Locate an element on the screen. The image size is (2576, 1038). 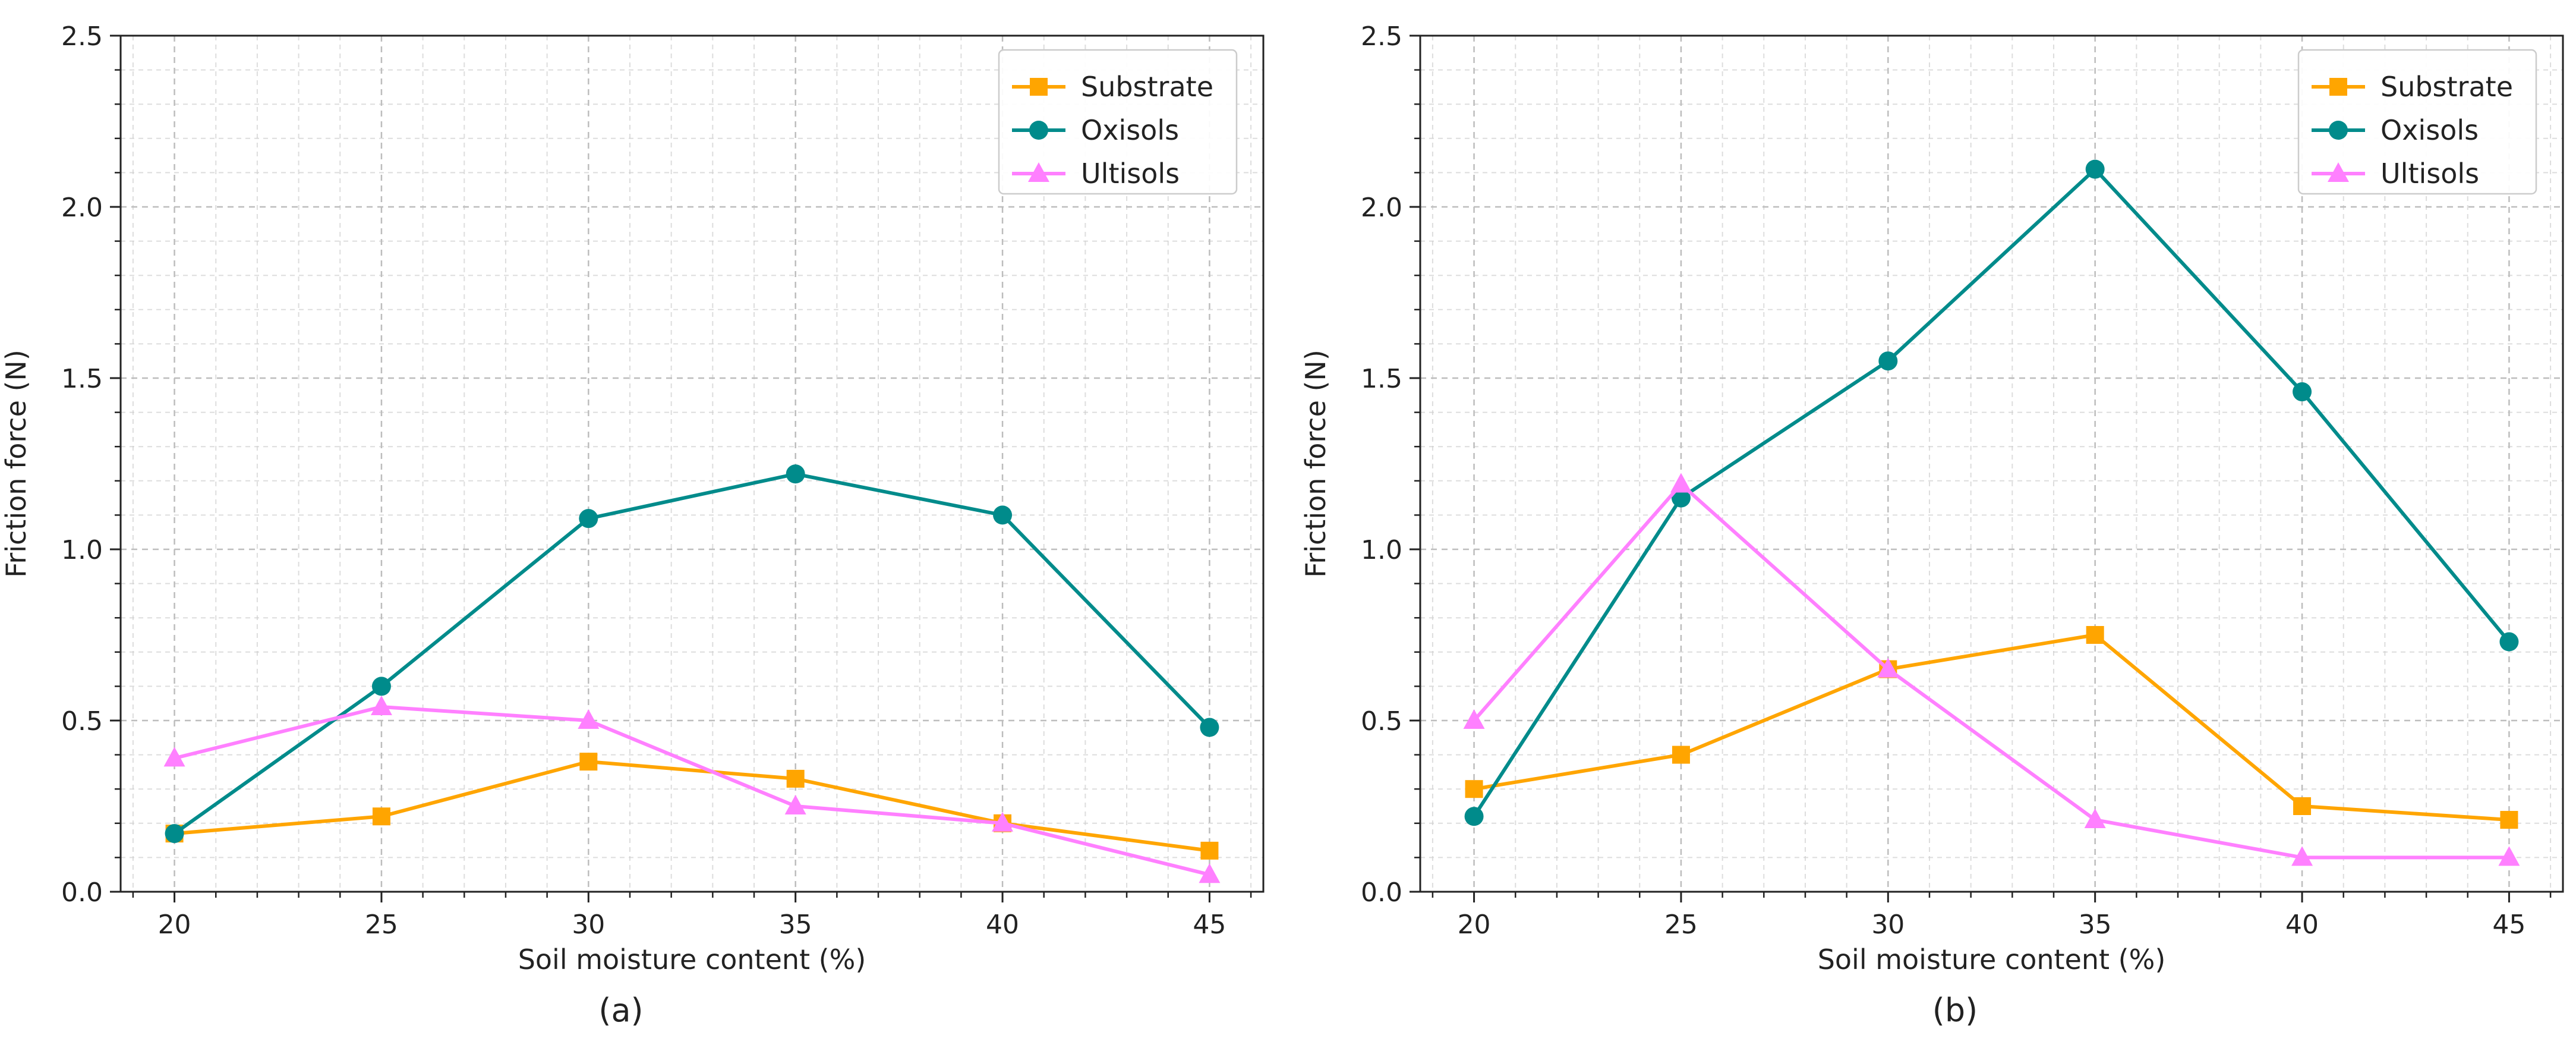
series-oxisols is located at coordinates (692, 654).